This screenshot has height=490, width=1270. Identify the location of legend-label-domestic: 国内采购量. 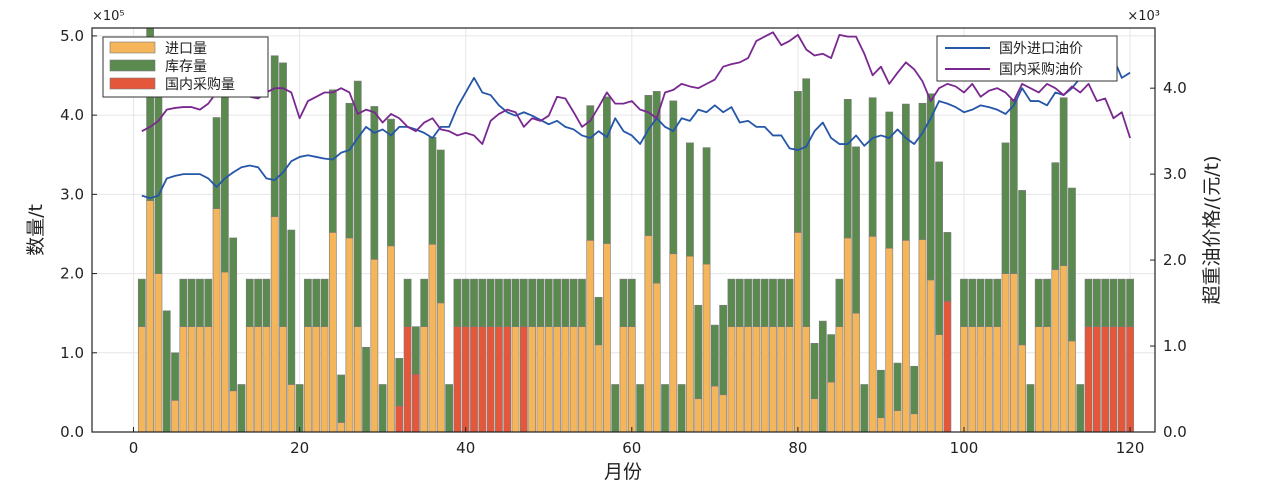
(200, 85).